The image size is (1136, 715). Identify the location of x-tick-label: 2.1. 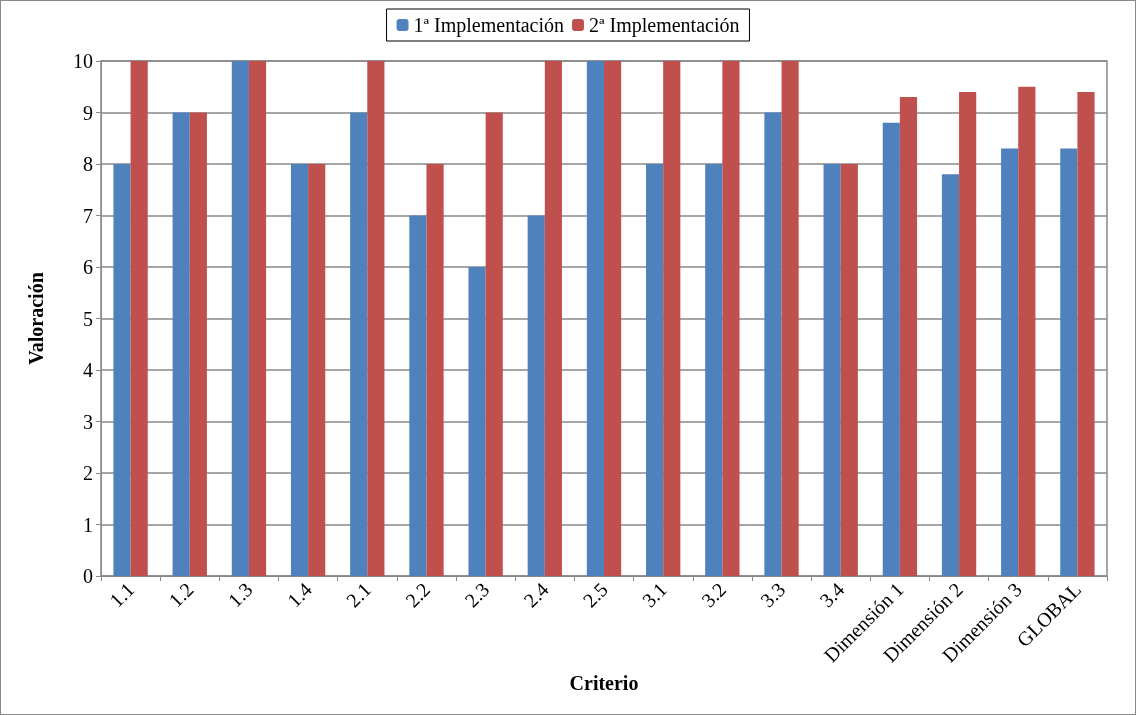
(358, 595).